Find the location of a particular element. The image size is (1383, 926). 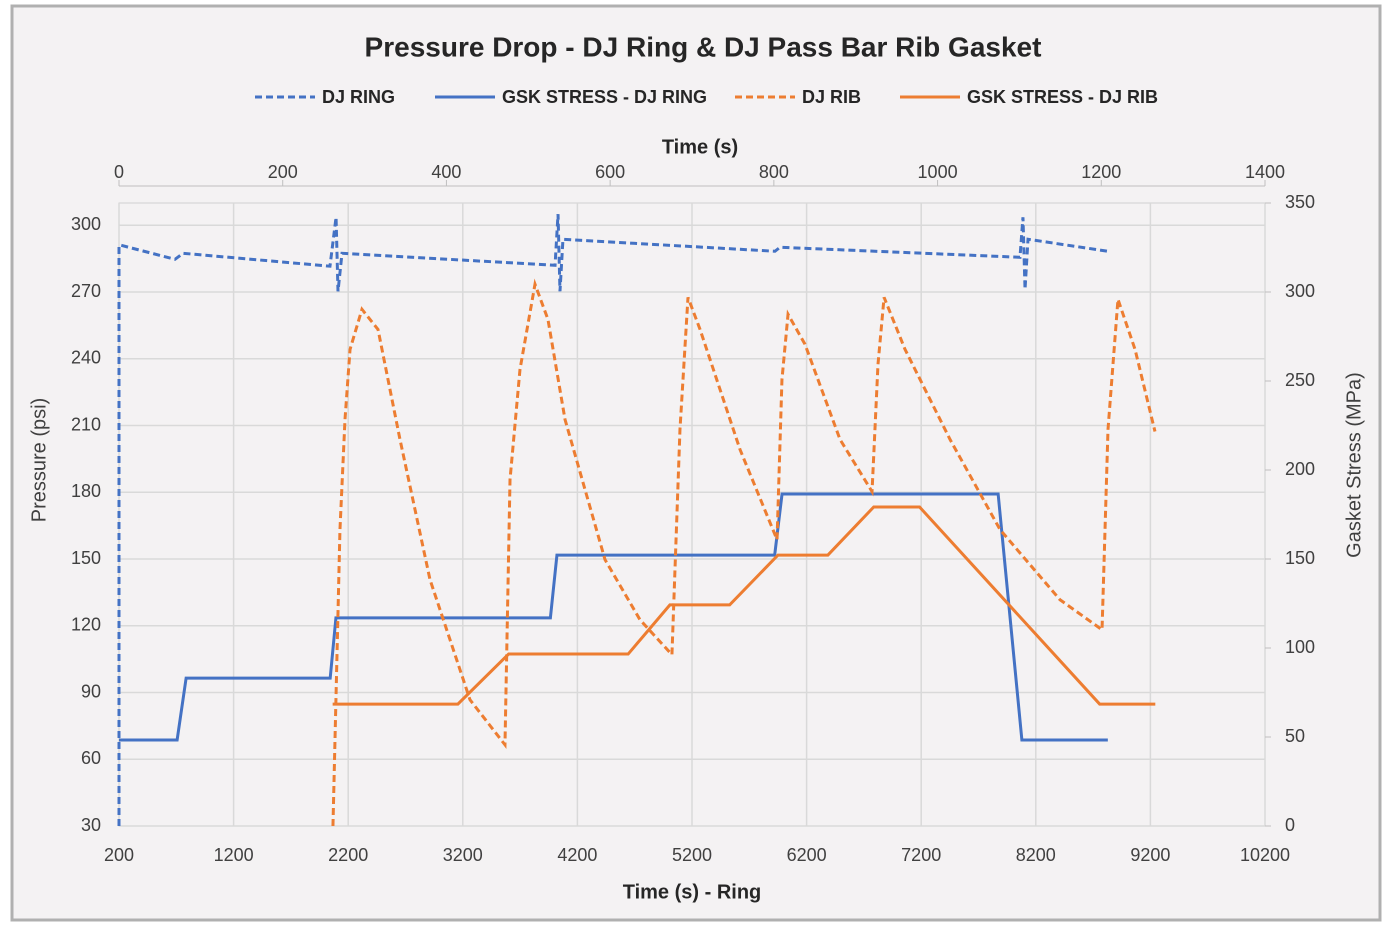

y2-tick-label: 350 is located at coordinates (1300, 202).